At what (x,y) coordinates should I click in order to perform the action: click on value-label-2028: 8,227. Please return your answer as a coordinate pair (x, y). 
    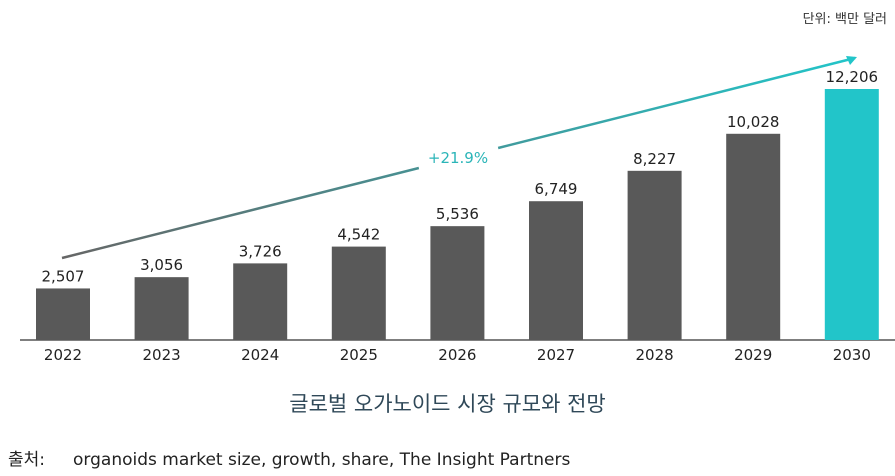
    Looking at the image, I should click on (654, 159).